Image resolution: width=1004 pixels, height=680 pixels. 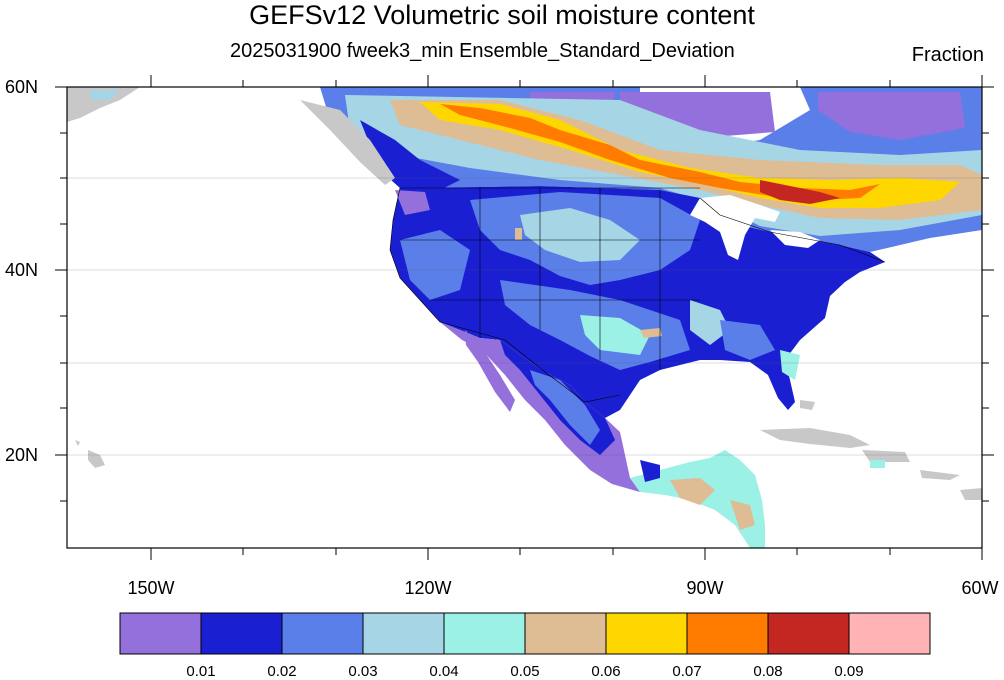 I want to click on lon-label-120w: 120W, so click(x=427, y=588).